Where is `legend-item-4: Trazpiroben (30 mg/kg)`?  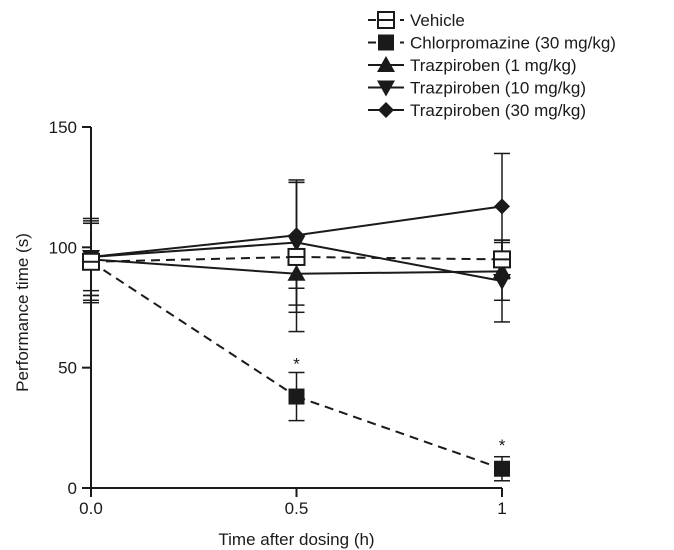 legend-item-4: Trazpiroben (30 mg/kg) is located at coordinates (477, 110).